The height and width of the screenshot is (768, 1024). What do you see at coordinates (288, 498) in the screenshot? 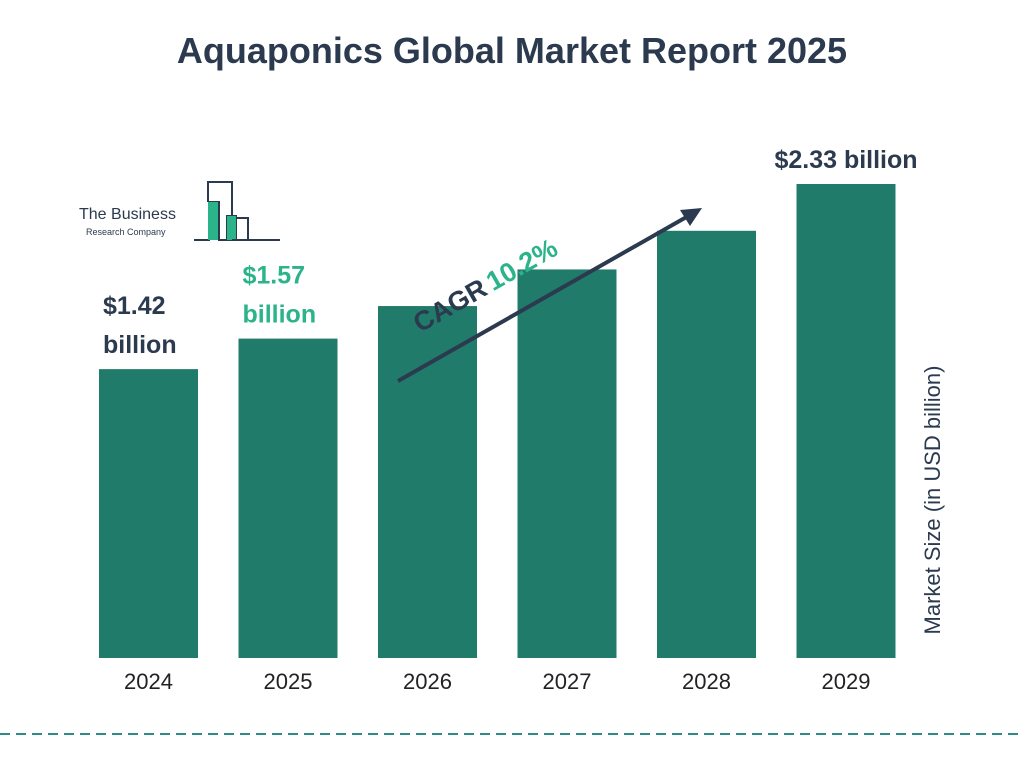
I see `bar-2025` at bounding box center [288, 498].